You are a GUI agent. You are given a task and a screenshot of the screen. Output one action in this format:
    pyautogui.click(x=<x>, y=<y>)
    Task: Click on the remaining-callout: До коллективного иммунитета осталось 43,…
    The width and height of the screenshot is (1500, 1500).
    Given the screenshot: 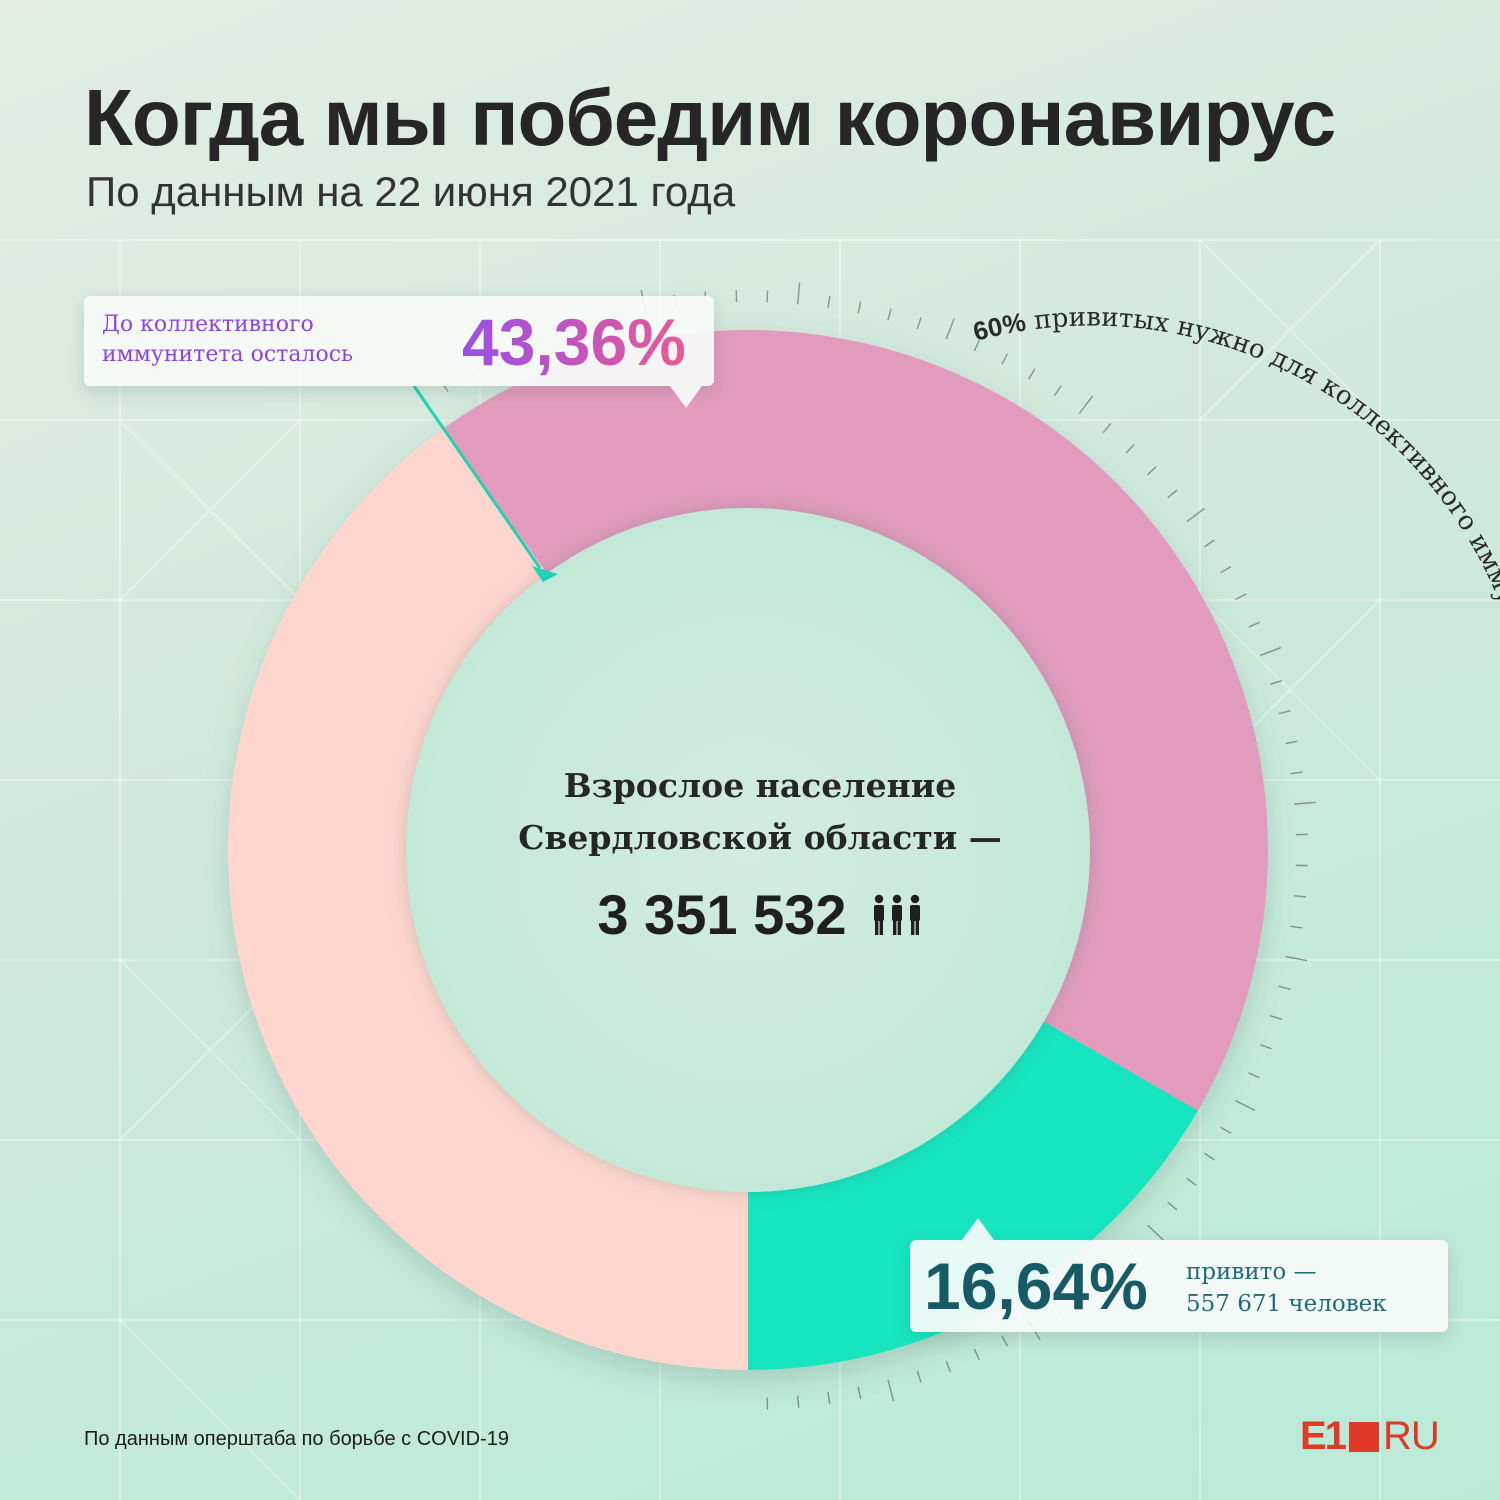 What is the action you would take?
    pyautogui.click(x=399, y=352)
    